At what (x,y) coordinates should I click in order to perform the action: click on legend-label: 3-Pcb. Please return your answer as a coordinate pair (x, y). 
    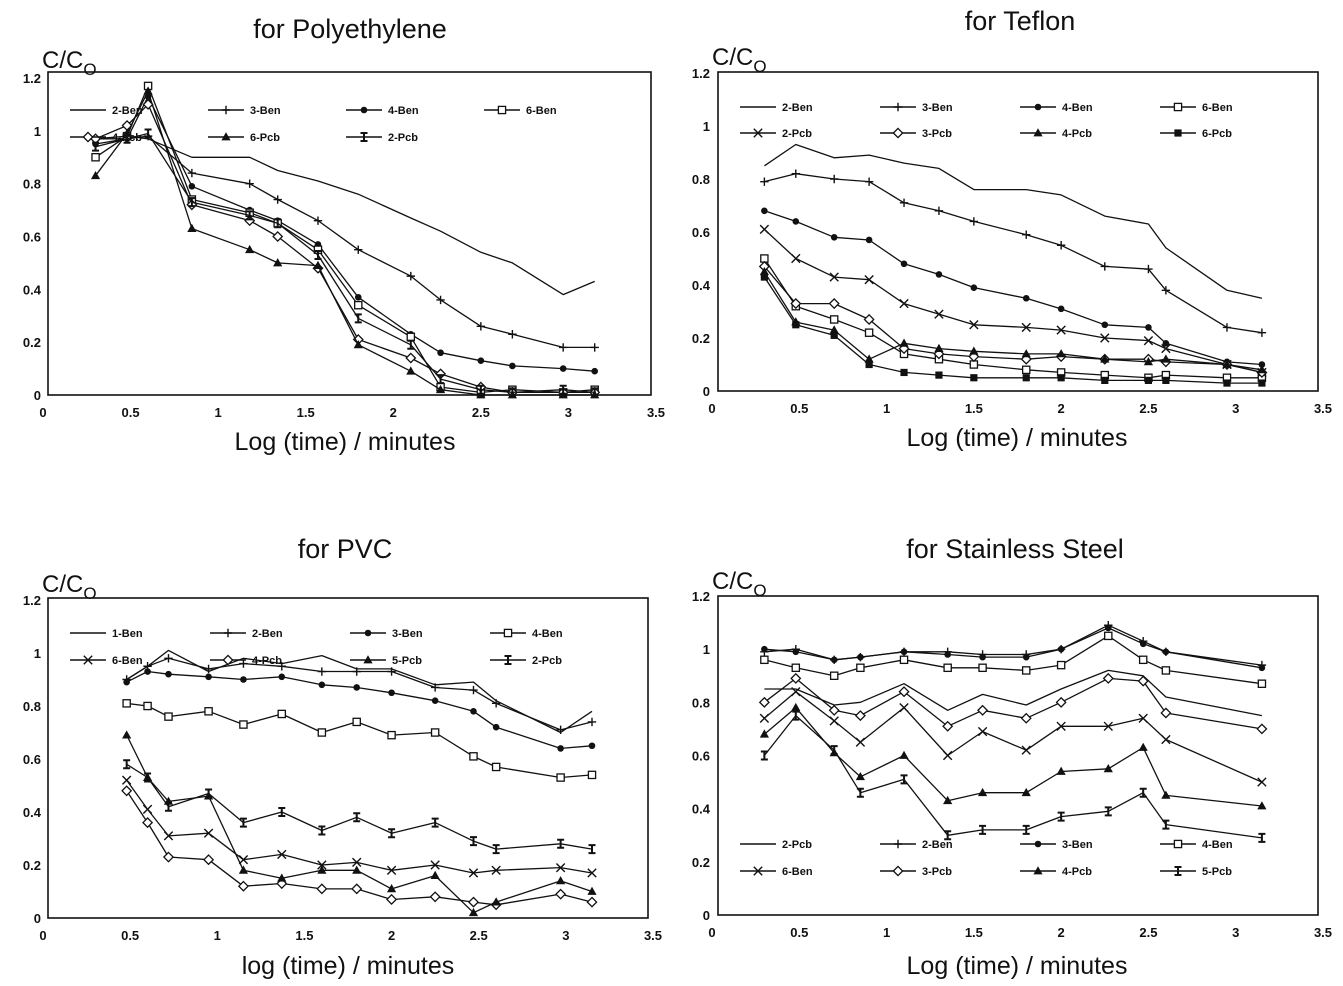
    Looking at the image, I should click on (937, 134).